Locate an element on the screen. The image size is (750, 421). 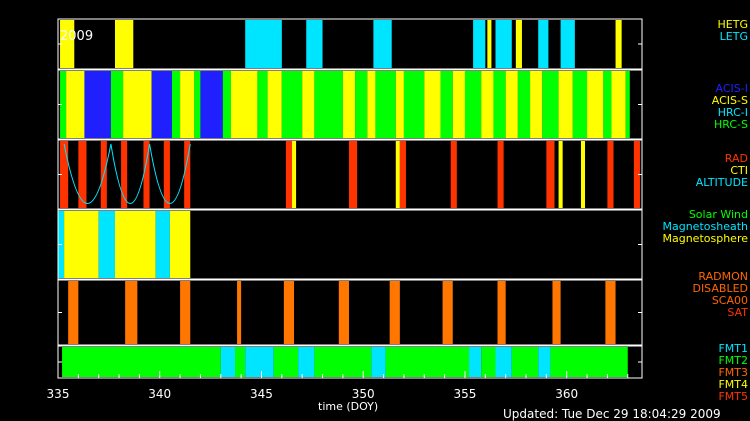
legend-entry-radiation-0: RAD is located at coordinates (736, 158).